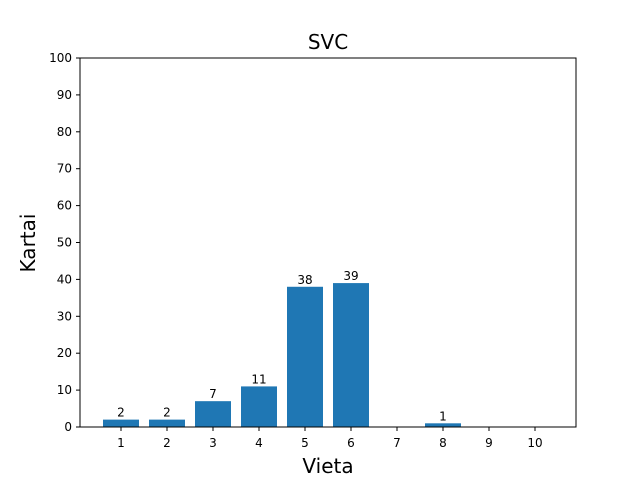 This screenshot has width=640, height=480. What do you see at coordinates (121, 413) in the screenshot?
I see `data-label-1: 2` at bounding box center [121, 413].